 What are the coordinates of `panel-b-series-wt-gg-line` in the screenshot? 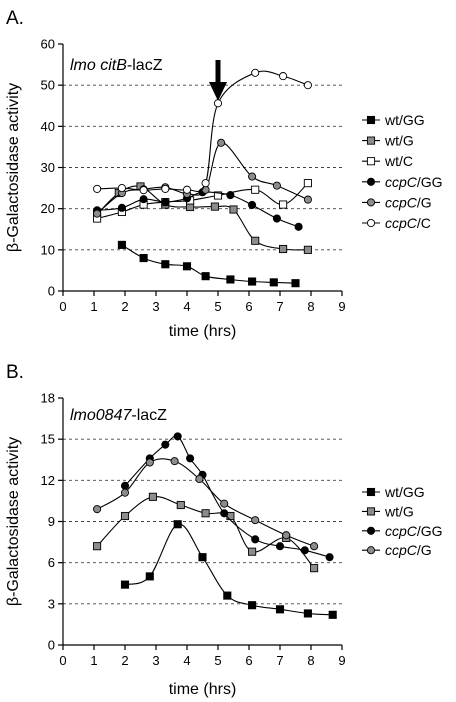 It's located at (228, 569).